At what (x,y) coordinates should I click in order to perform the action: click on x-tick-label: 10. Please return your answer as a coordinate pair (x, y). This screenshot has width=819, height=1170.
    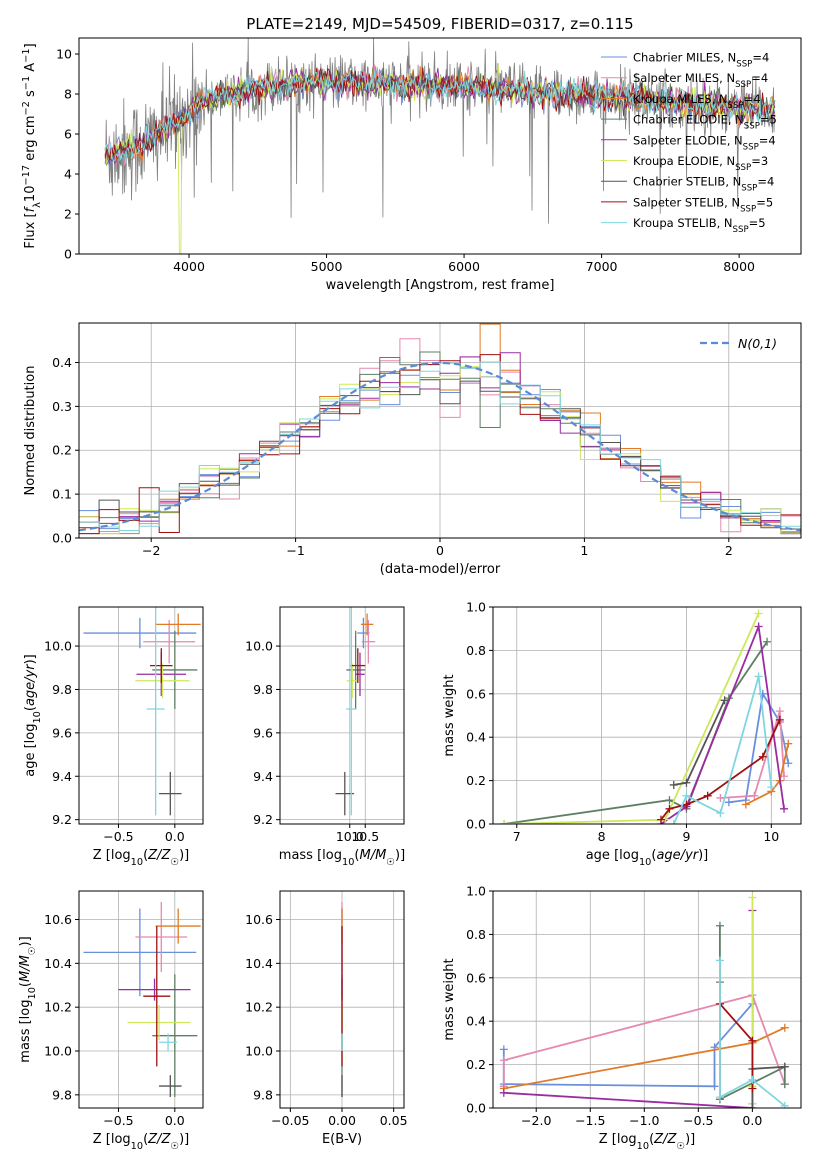
    Looking at the image, I should click on (771, 836).